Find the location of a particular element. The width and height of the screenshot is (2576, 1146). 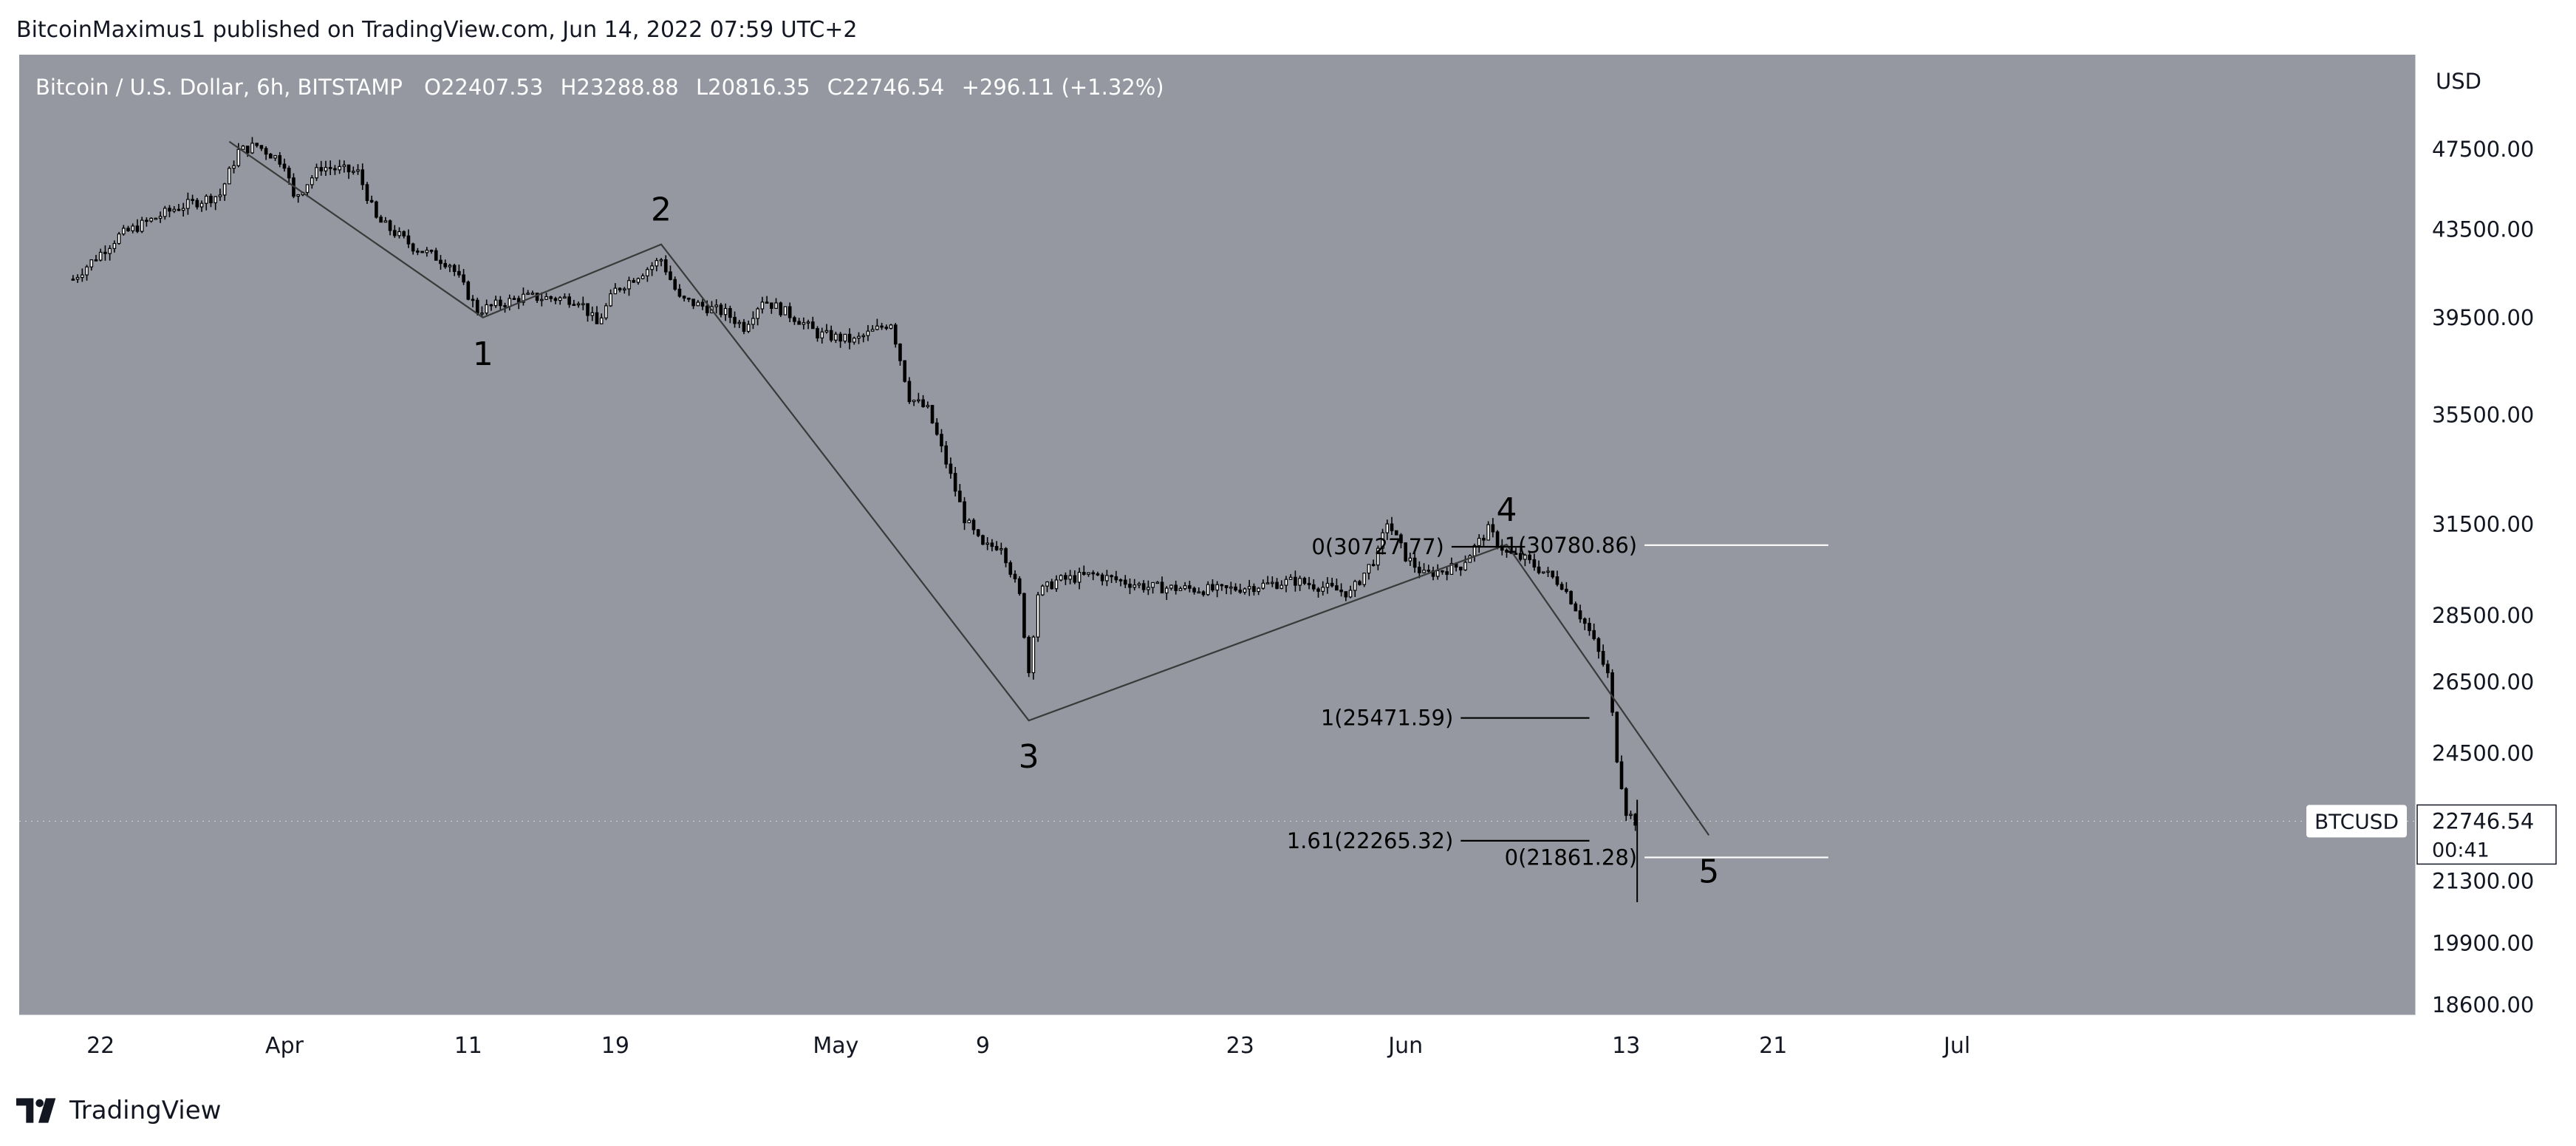

fib-level-label: 0(30727.77) is located at coordinates (1378, 546).